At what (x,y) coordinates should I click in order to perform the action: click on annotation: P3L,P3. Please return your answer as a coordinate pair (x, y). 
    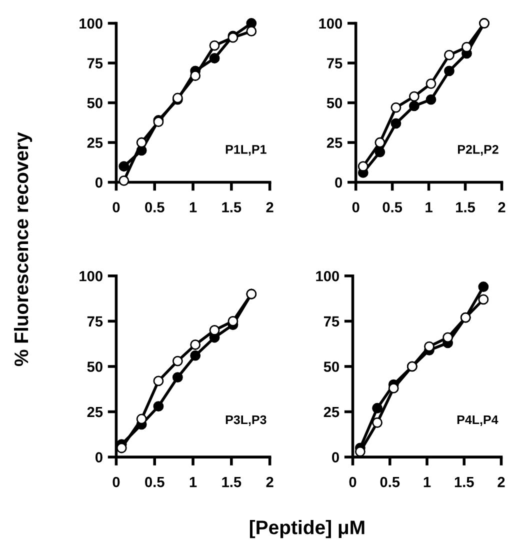
    Looking at the image, I should click on (246, 420).